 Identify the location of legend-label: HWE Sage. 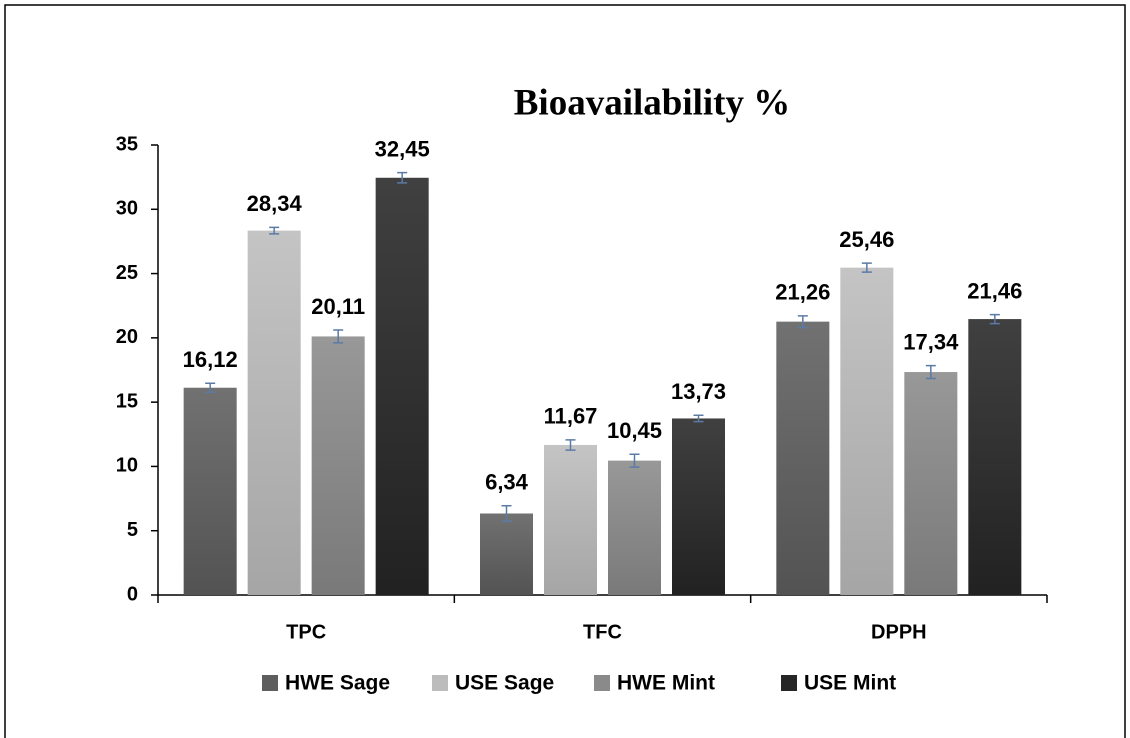
(337, 683).